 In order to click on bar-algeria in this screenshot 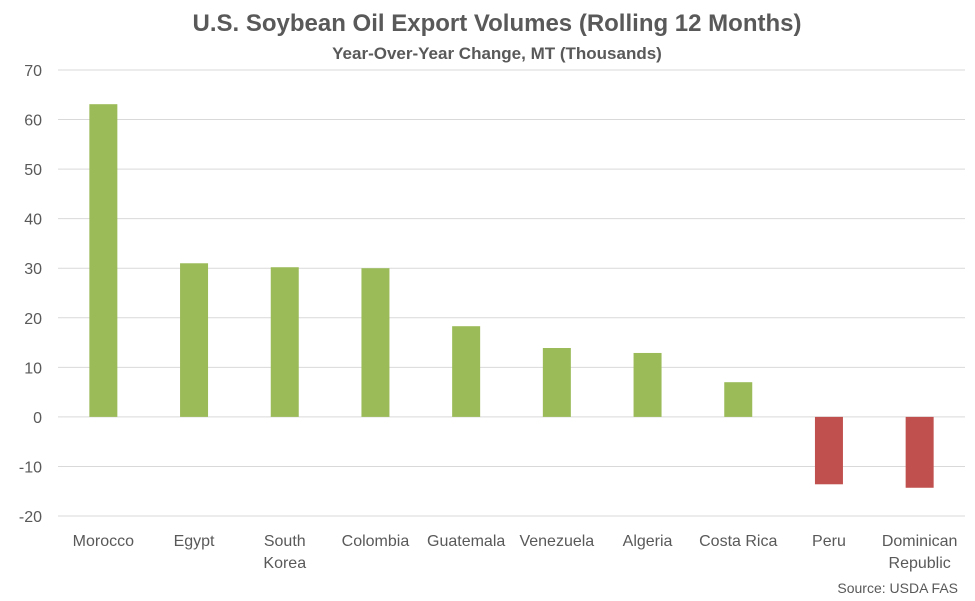, I will do `click(647, 384)`.